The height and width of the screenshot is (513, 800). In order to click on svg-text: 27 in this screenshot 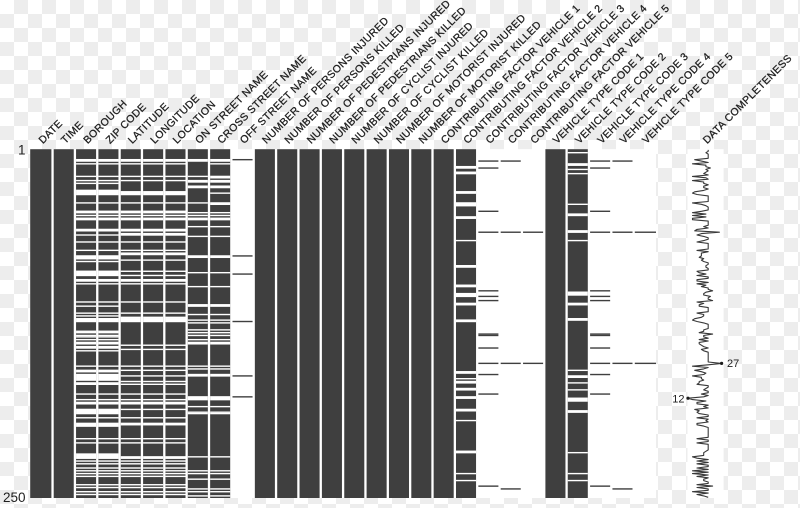, I will do `click(733, 364)`.